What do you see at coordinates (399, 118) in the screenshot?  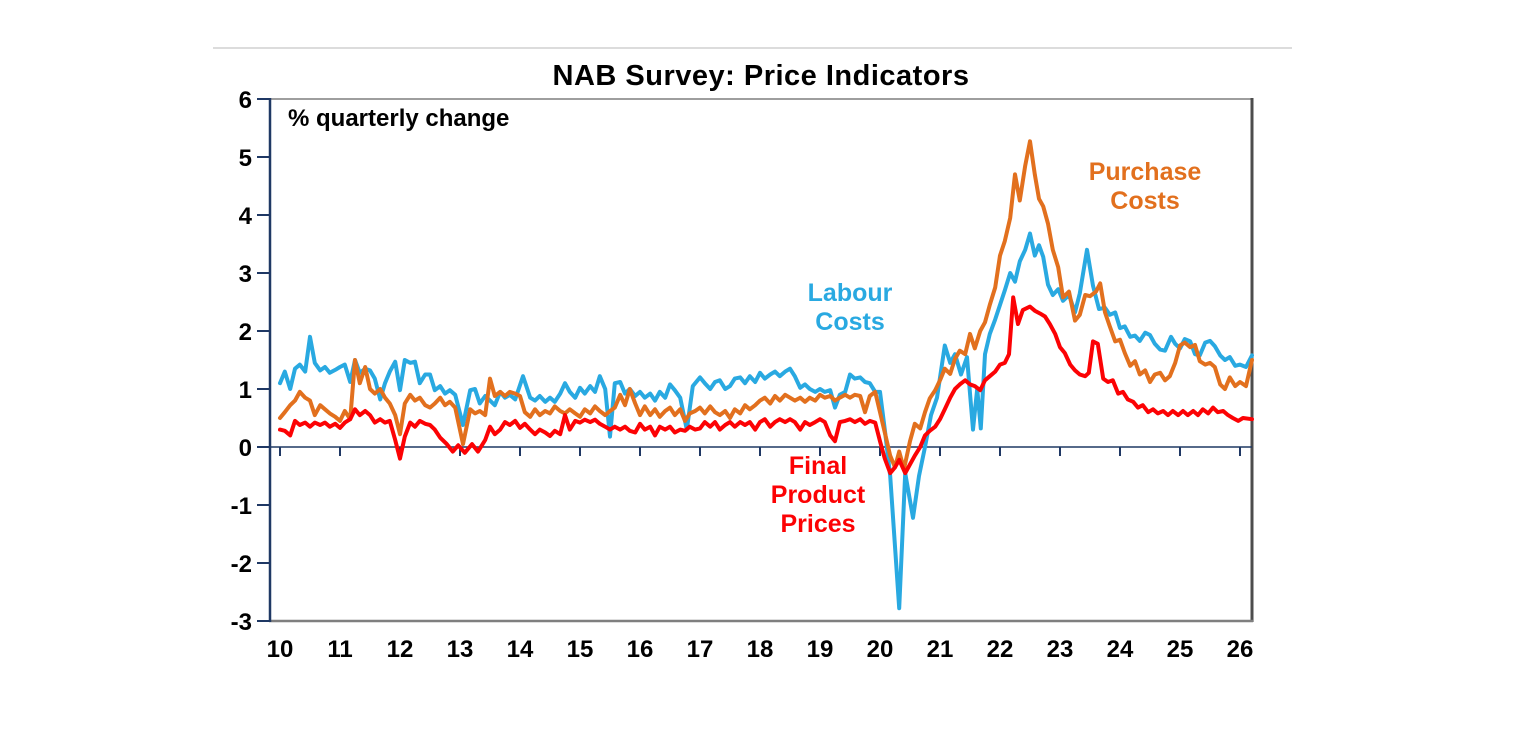 I see `y-axis-unit-annotation: % quarterly change` at bounding box center [399, 118].